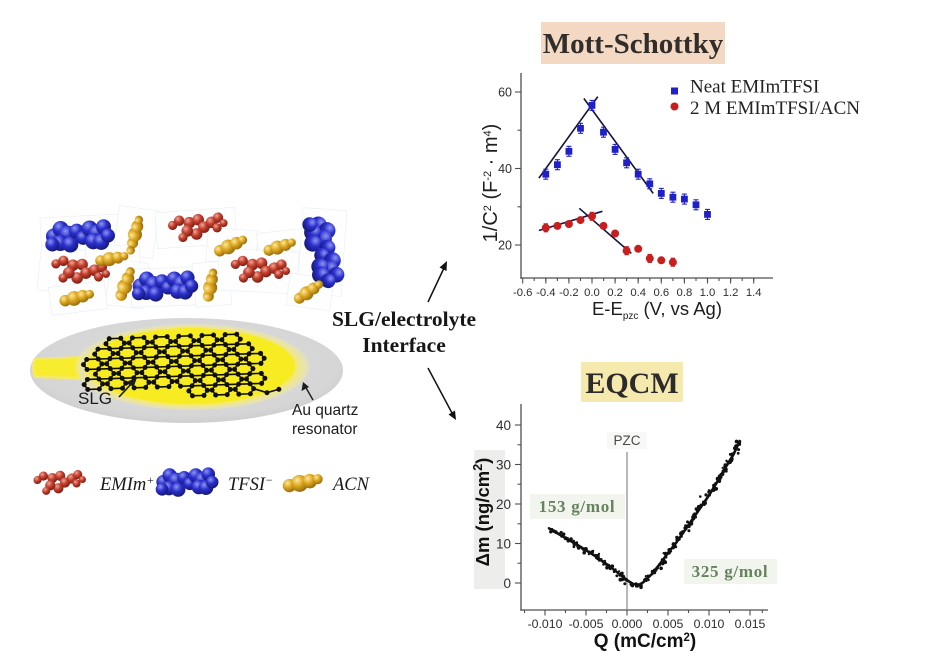 Image resolution: width=941 pixels, height=670 pixels. Describe the element at coordinates (95, 398) in the screenshot. I see `svg-text: SLG` at that location.